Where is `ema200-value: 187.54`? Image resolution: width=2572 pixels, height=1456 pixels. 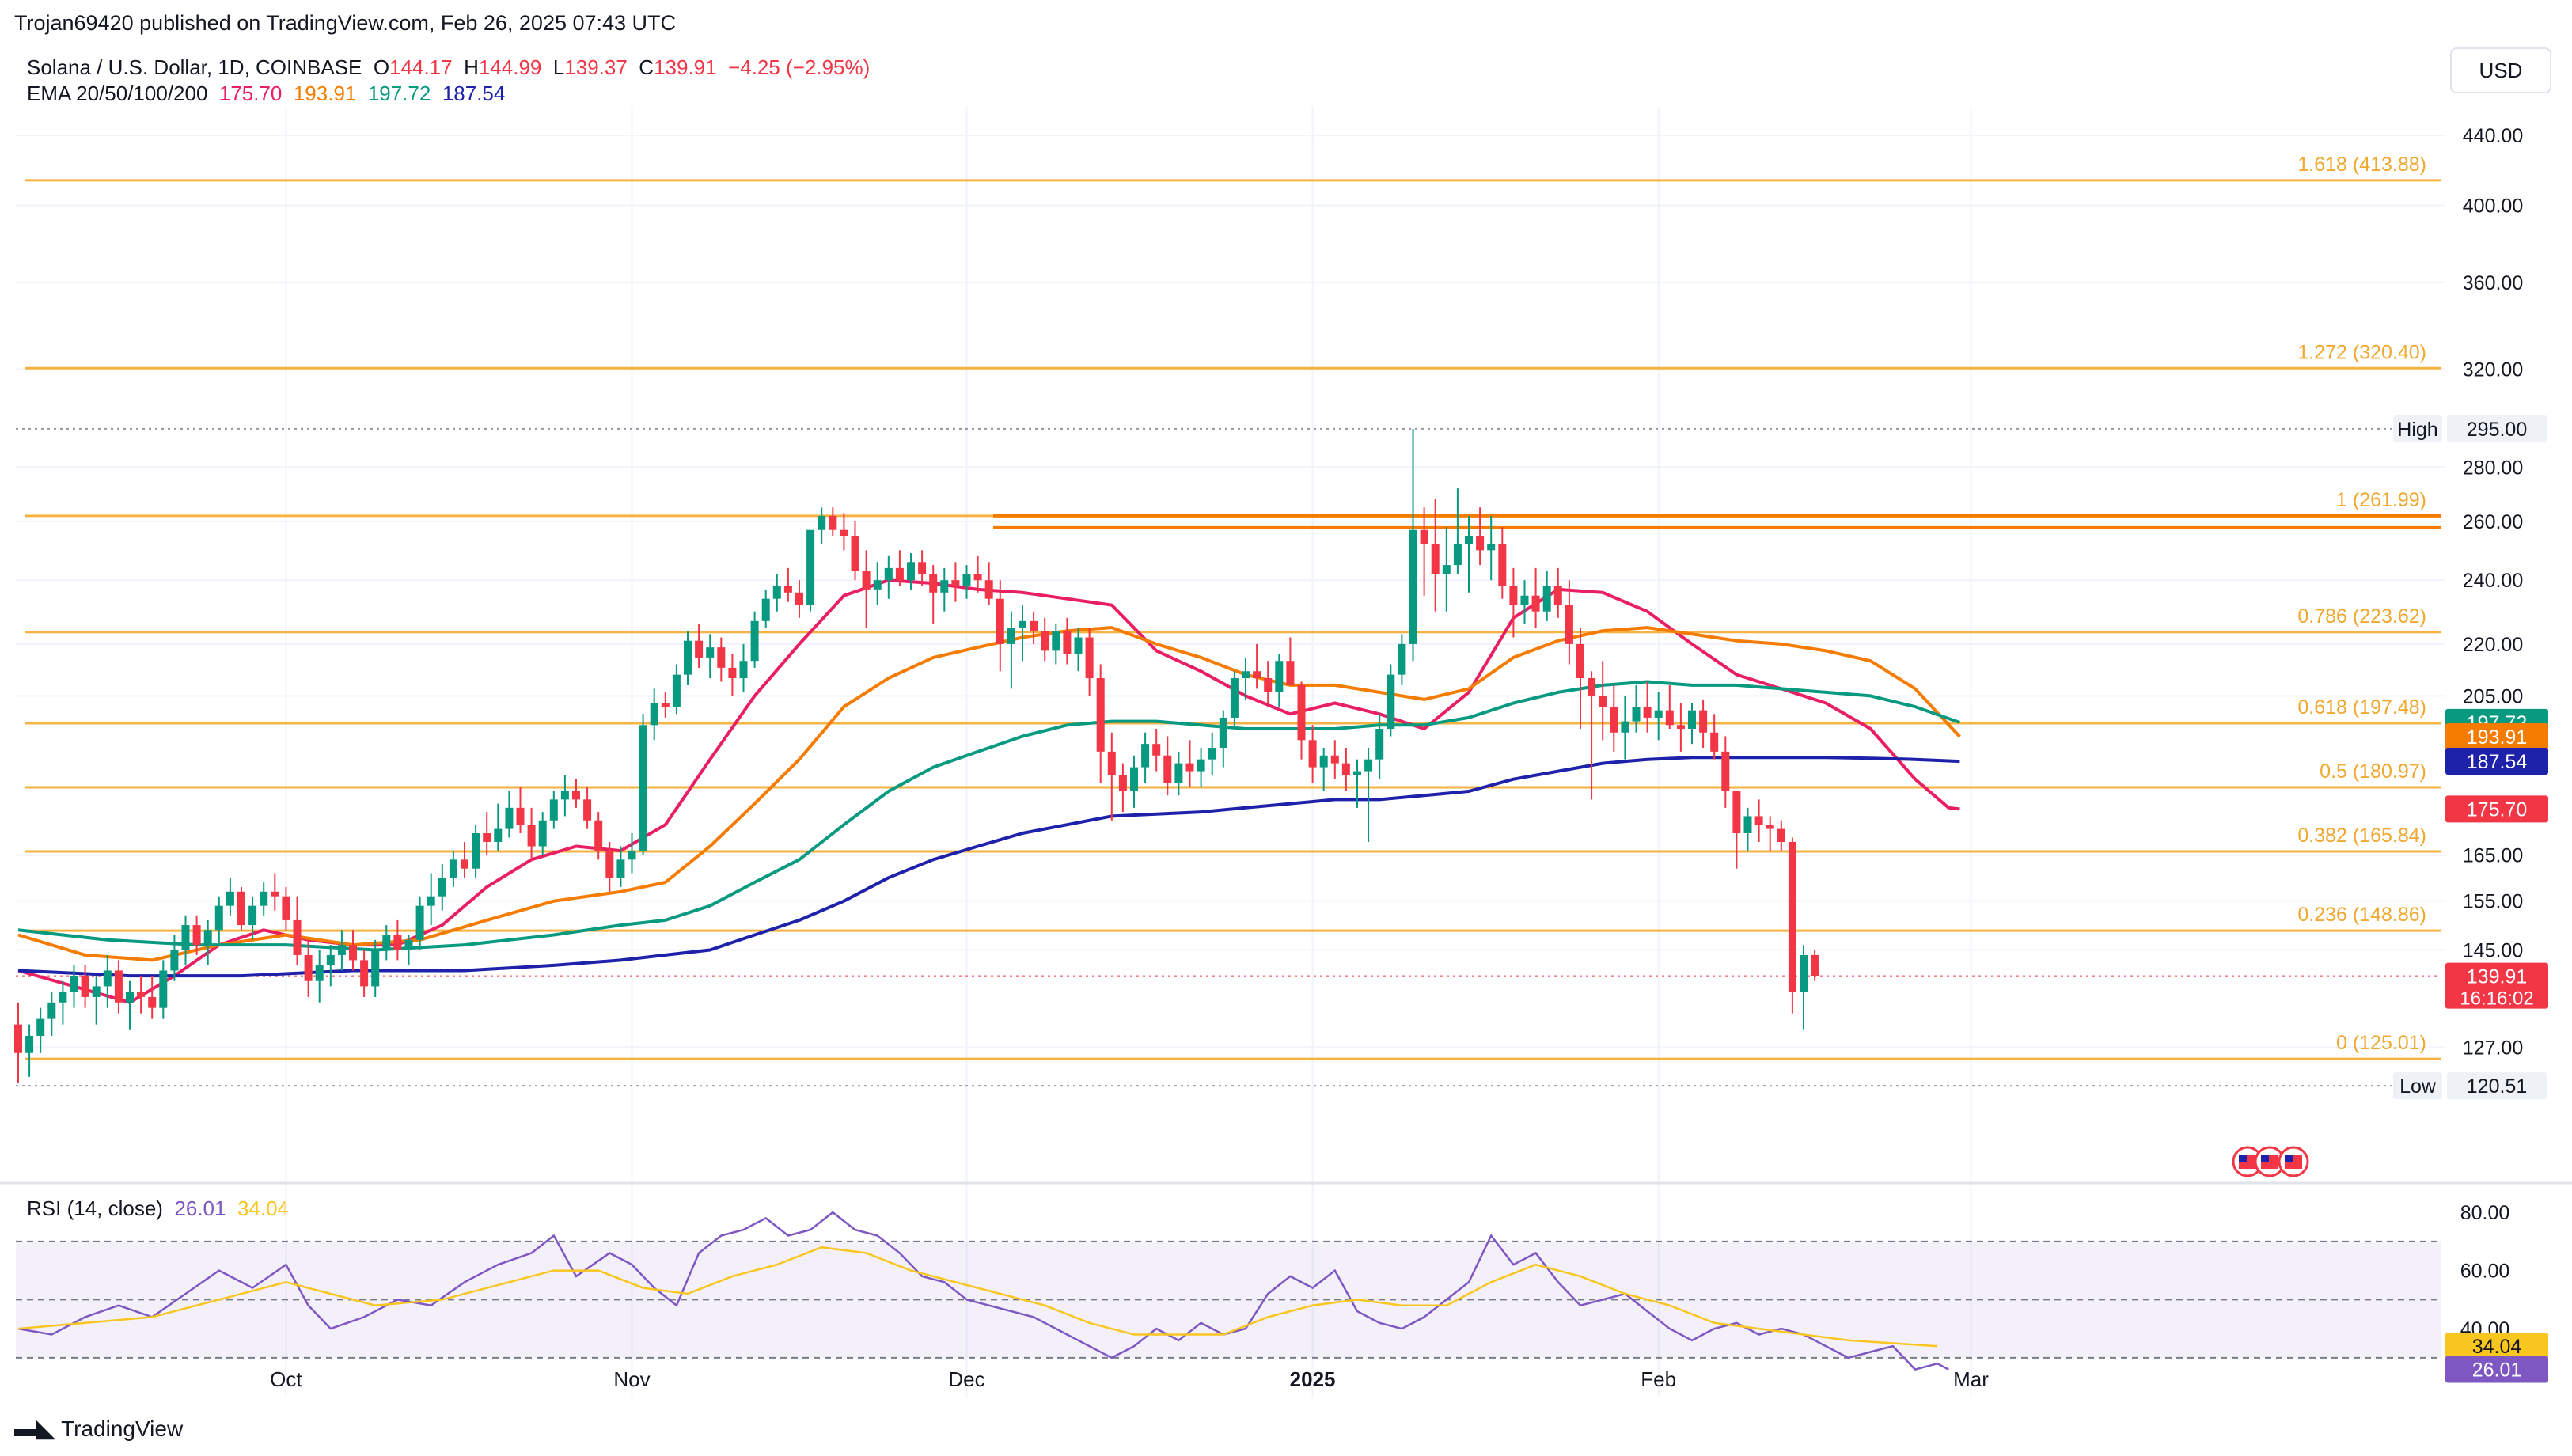
ema200-value: 187.54 is located at coordinates (474, 93).